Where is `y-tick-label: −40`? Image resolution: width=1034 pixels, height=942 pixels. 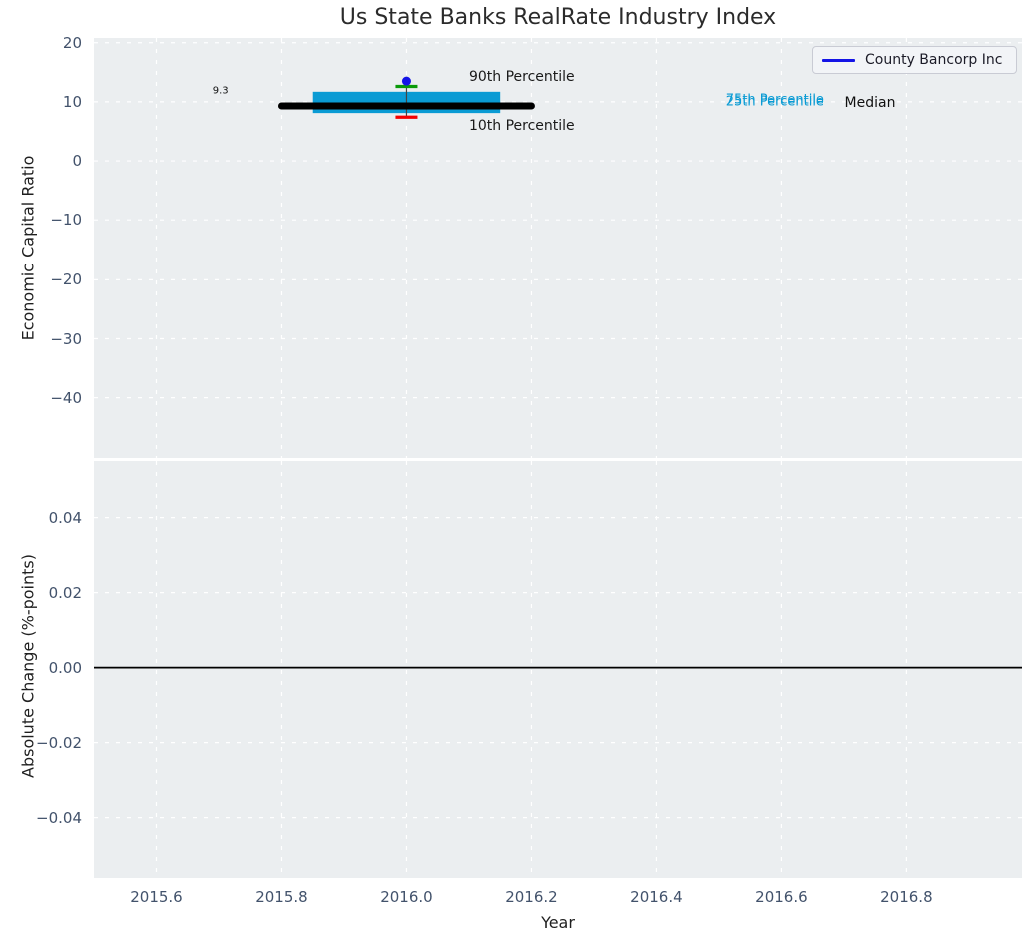 y-tick-label: −40 is located at coordinates (66, 397).